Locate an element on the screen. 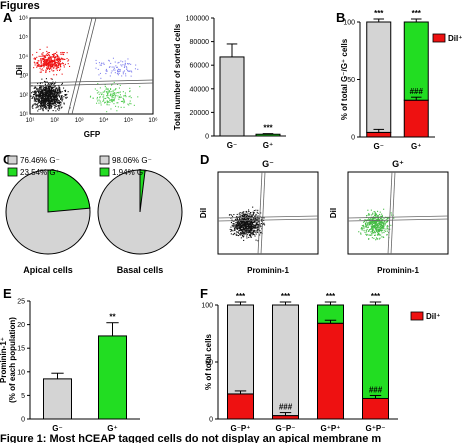  y-tick-label: 15 is located at coordinates (21, 349).